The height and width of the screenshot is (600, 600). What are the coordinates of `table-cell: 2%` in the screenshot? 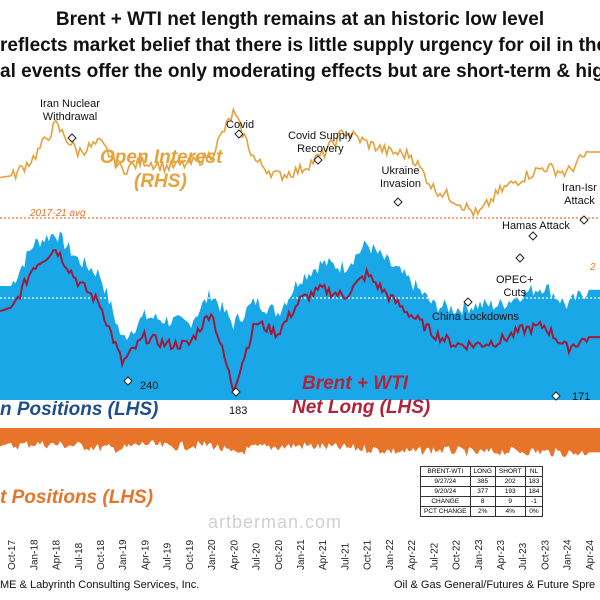 It's located at (482, 511).